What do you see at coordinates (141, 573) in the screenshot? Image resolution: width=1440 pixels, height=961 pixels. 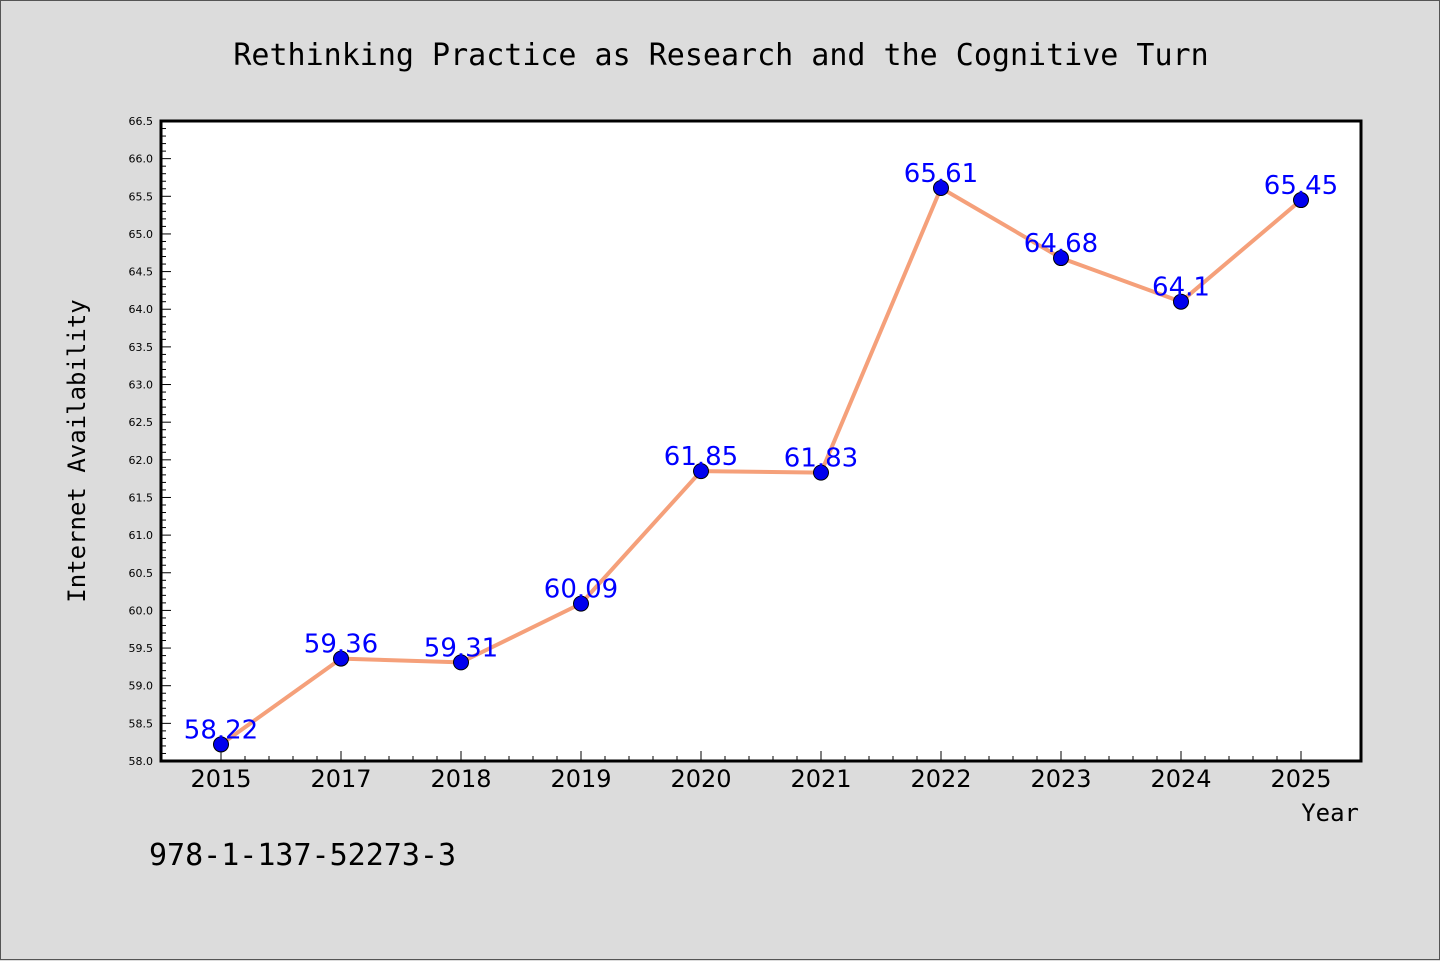 I see `y-tick-label: 60.5` at bounding box center [141, 573].